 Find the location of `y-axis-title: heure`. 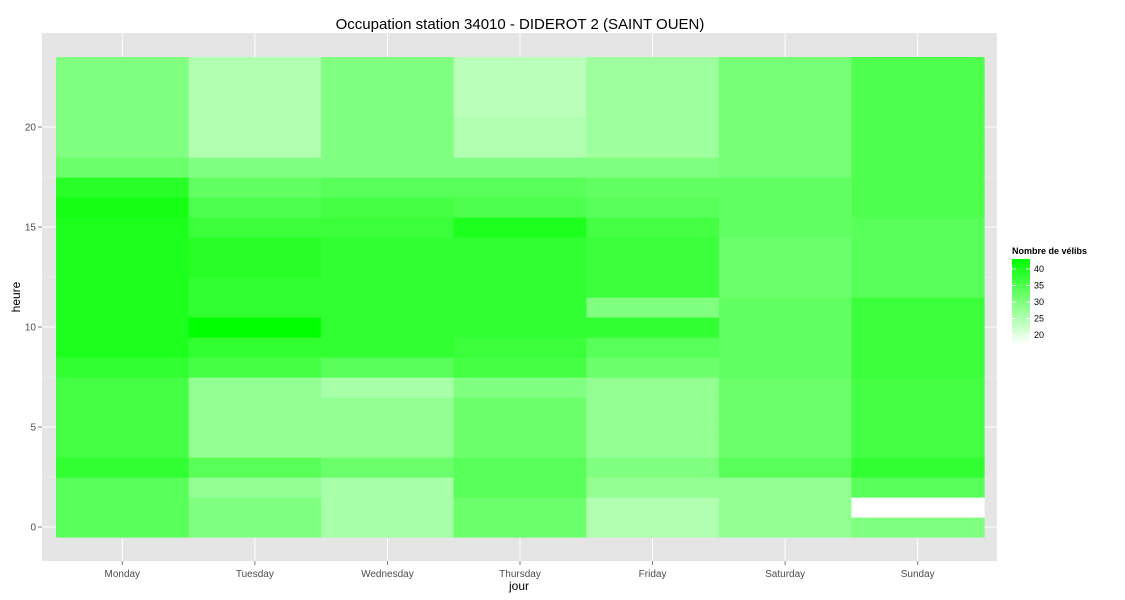

y-axis-title: heure is located at coordinates (16, 296).